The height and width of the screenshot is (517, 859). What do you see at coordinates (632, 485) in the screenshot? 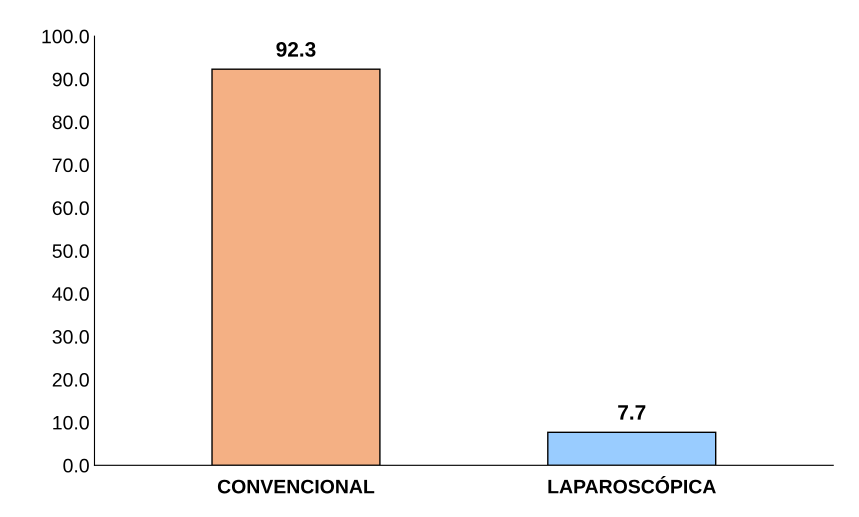
I see `x-tick-label: LAPAROSCÓPICA` at bounding box center [632, 485].